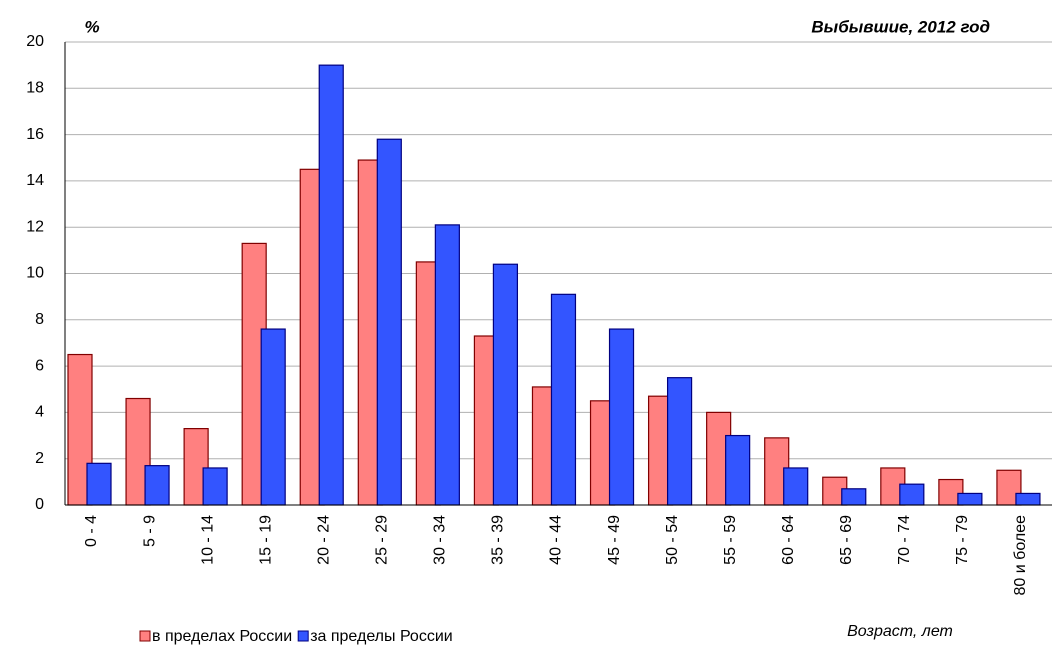  I want to click on legend-label: в пределах России, so click(222, 636).